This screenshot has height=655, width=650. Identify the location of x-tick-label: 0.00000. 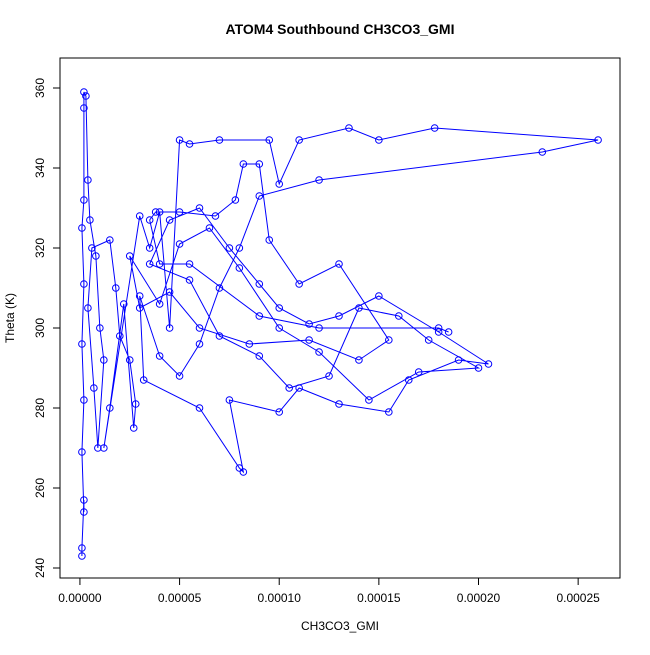
(80, 598).